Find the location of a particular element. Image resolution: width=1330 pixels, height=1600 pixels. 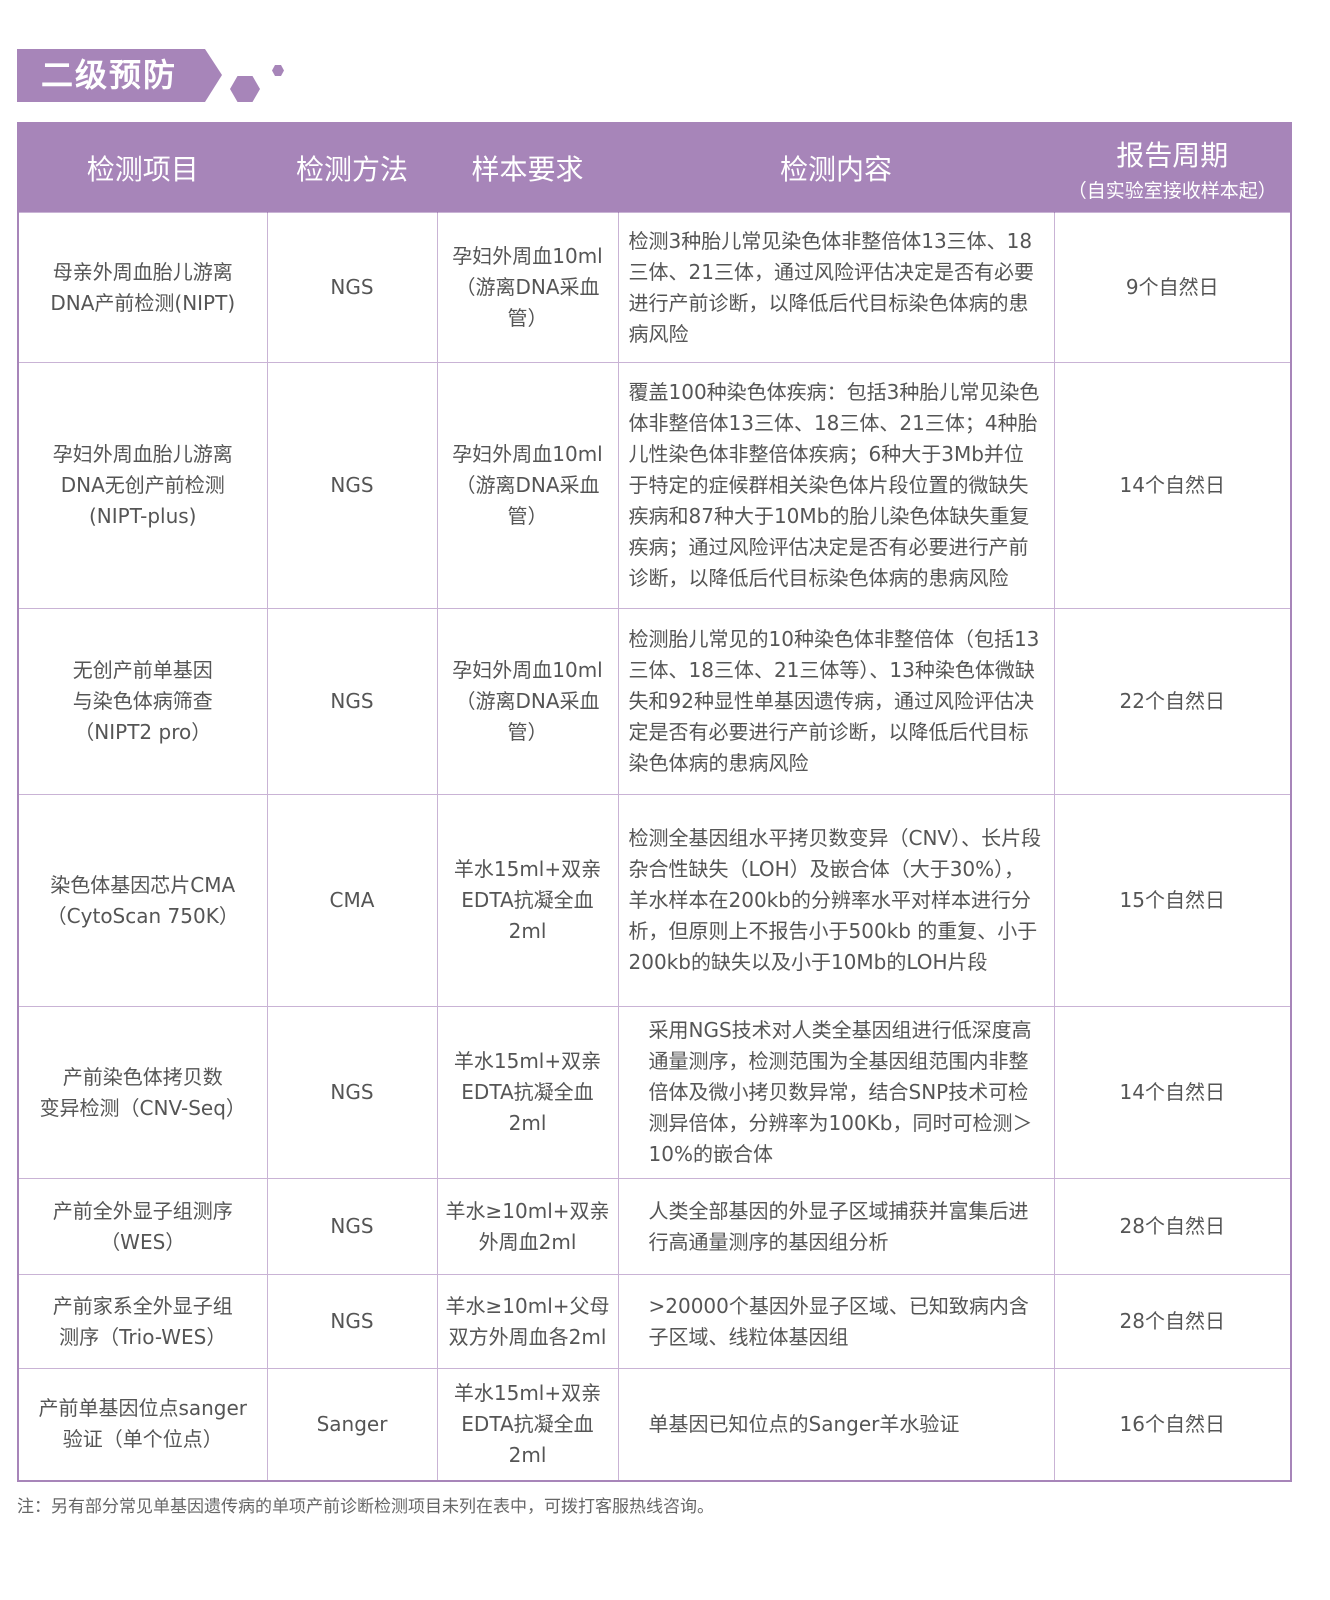

cell-period: 22个自然日 is located at coordinates (1172, 701).